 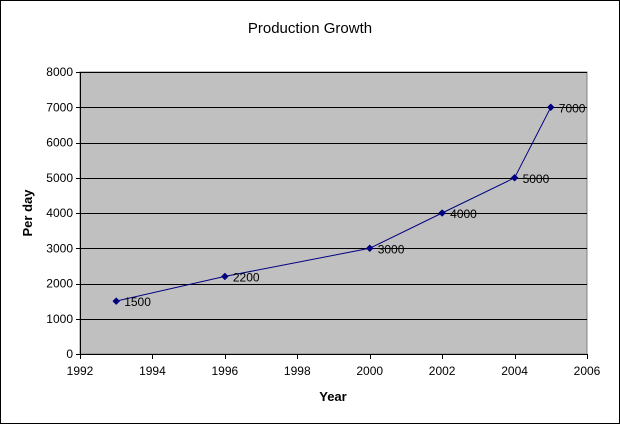 I want to click on x-tick-label: 2000, so click(x=369, y=371).